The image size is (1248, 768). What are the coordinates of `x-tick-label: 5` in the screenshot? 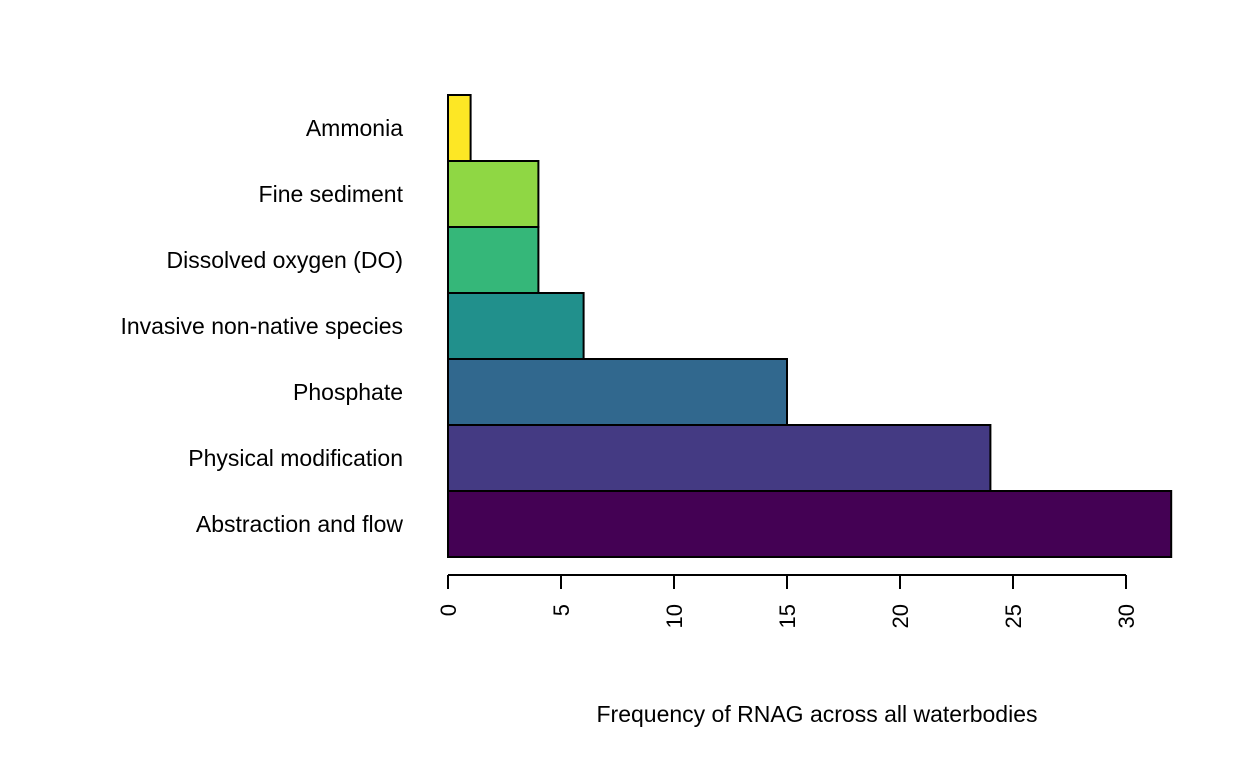 It's located at (561, 610).